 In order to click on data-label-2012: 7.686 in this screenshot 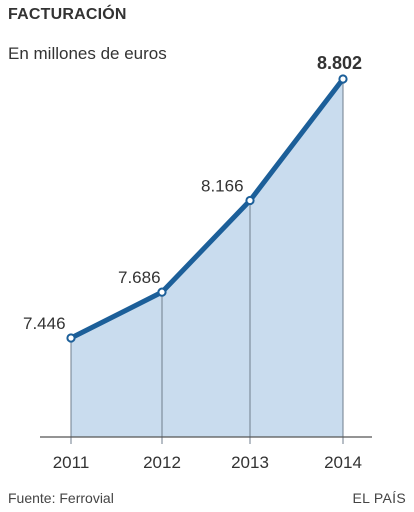, I will do `click(139, 277)`.